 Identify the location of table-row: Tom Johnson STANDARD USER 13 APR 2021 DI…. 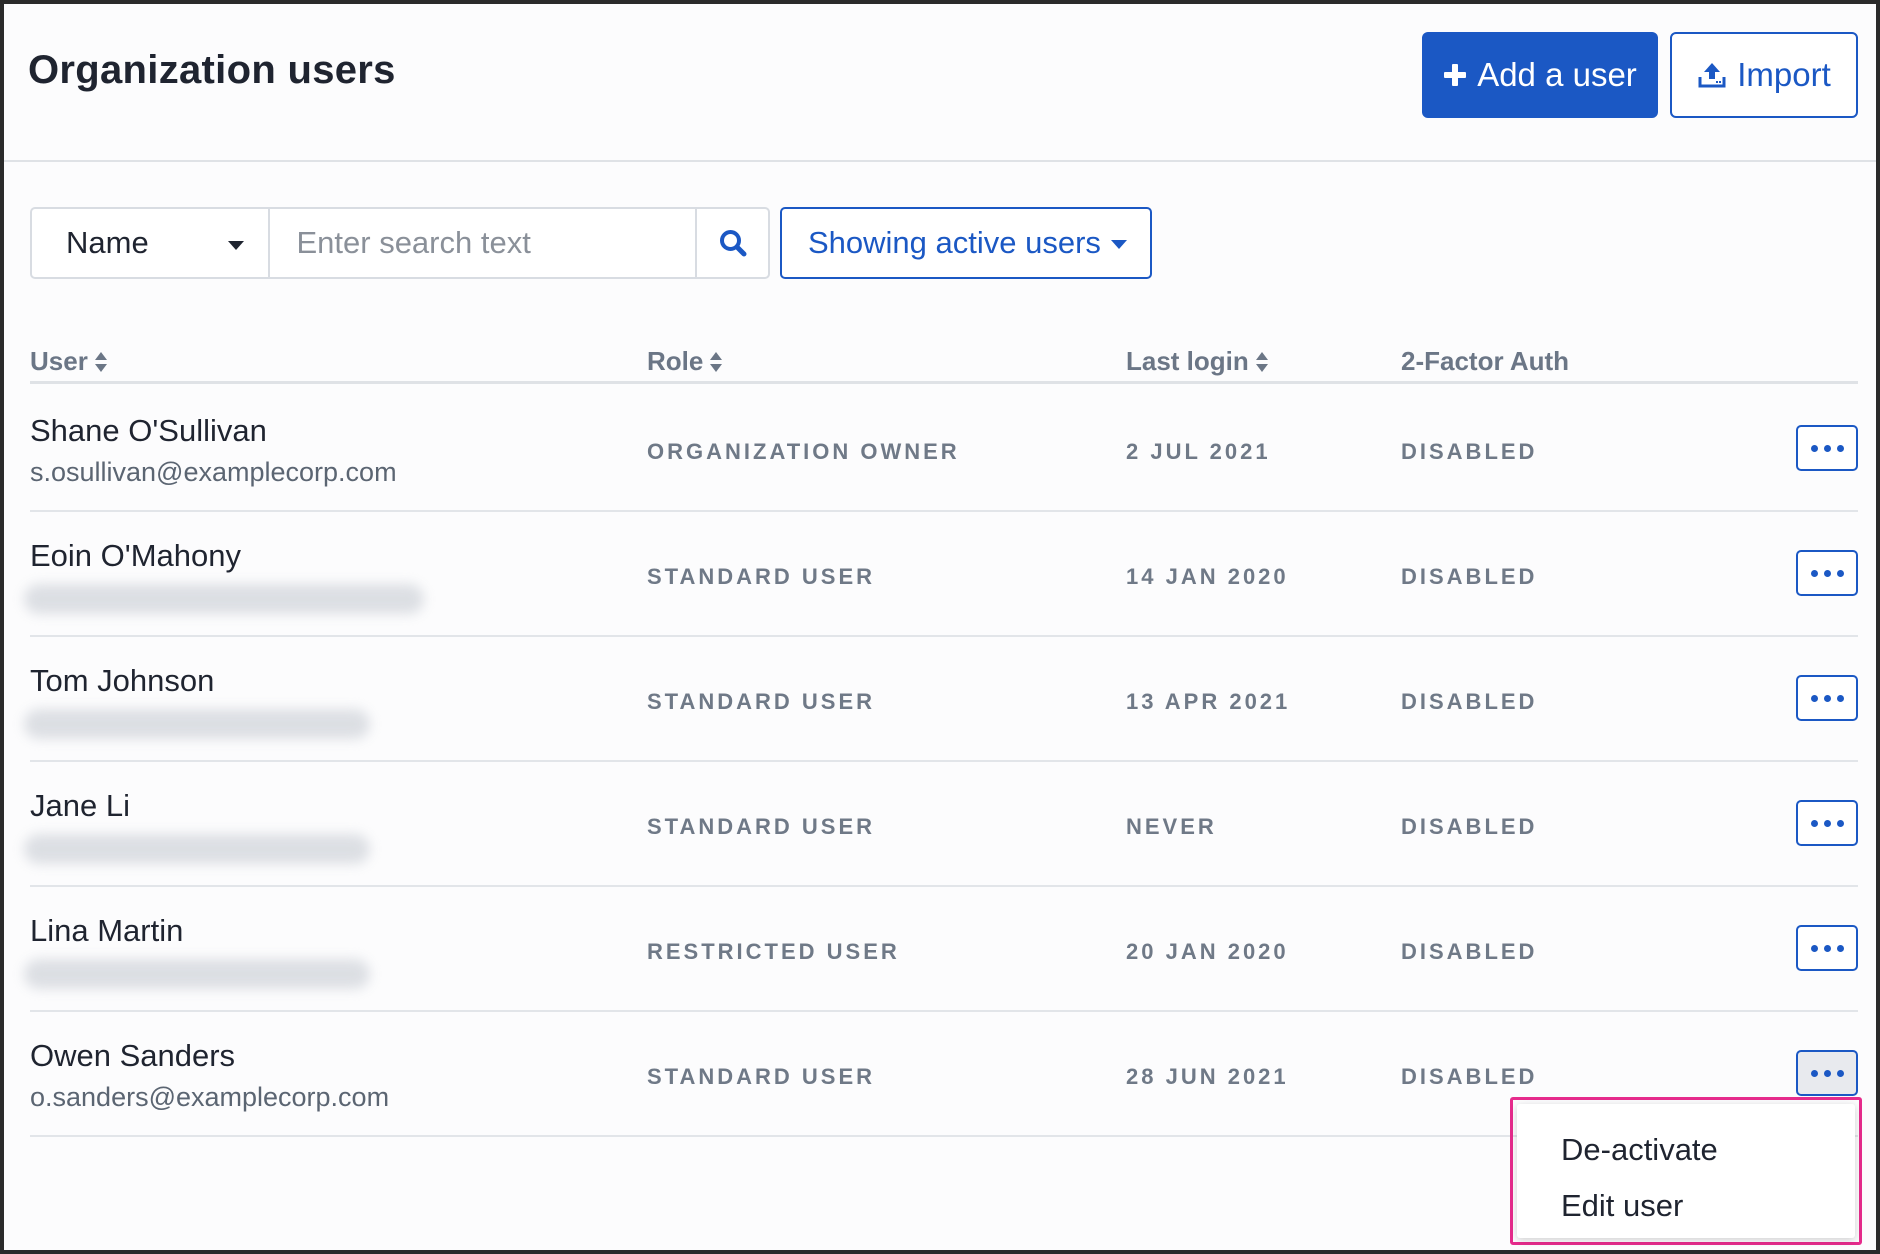
(941, 699).